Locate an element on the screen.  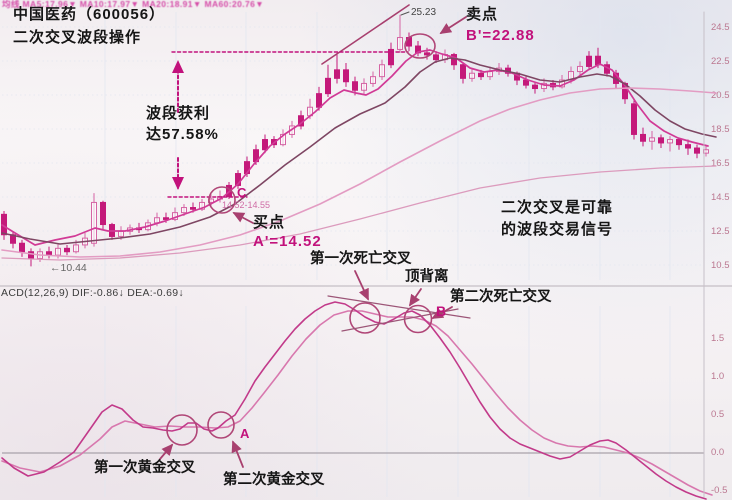
note-line2: 的波段交易信号 is located at coordinates (557, 229).